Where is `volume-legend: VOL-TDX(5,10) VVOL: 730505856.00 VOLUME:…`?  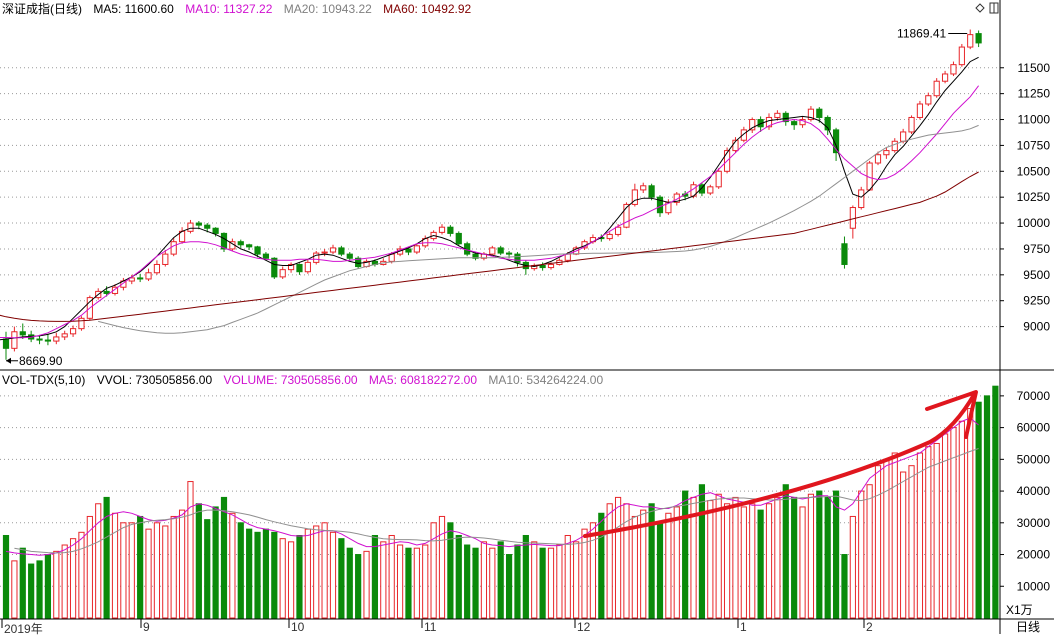 volume-legend: VOL-TDX(5,10) VVOL: 730505856.00 VOLUME:… is located at coordinates (306, 380).